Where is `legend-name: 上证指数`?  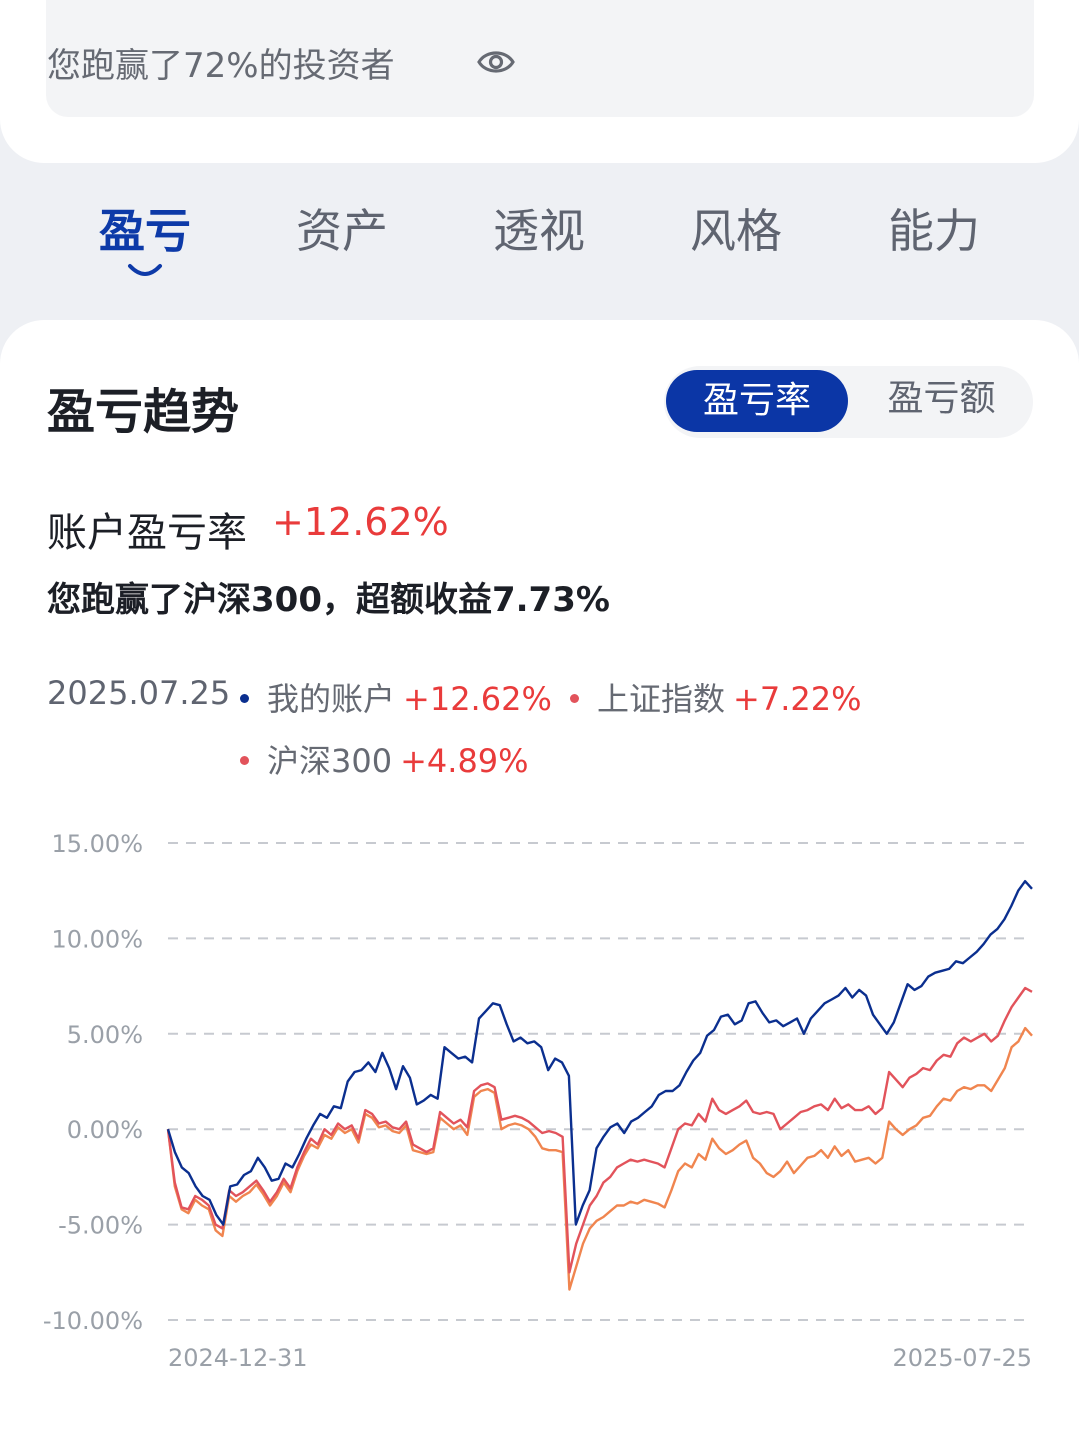 legend-name: 上证指数 is located at coordinates (661, 699).